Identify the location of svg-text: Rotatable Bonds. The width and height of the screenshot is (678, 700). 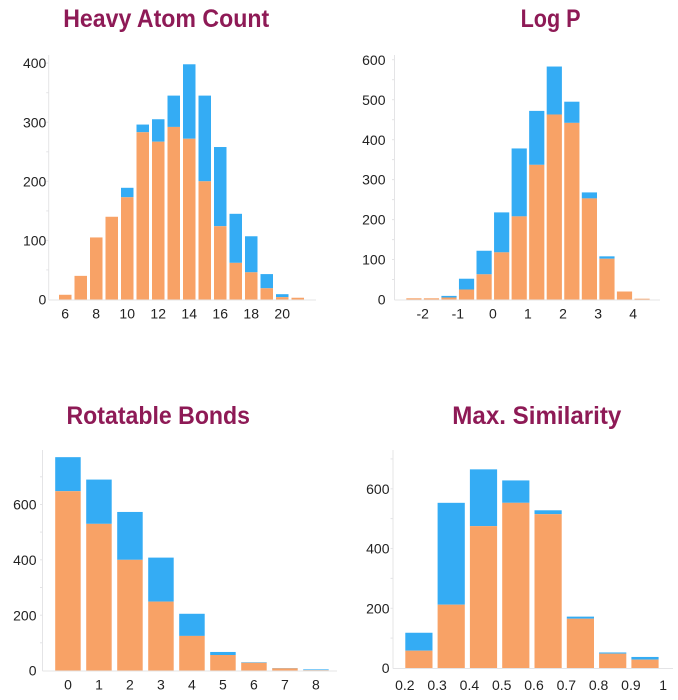
(159, 416).